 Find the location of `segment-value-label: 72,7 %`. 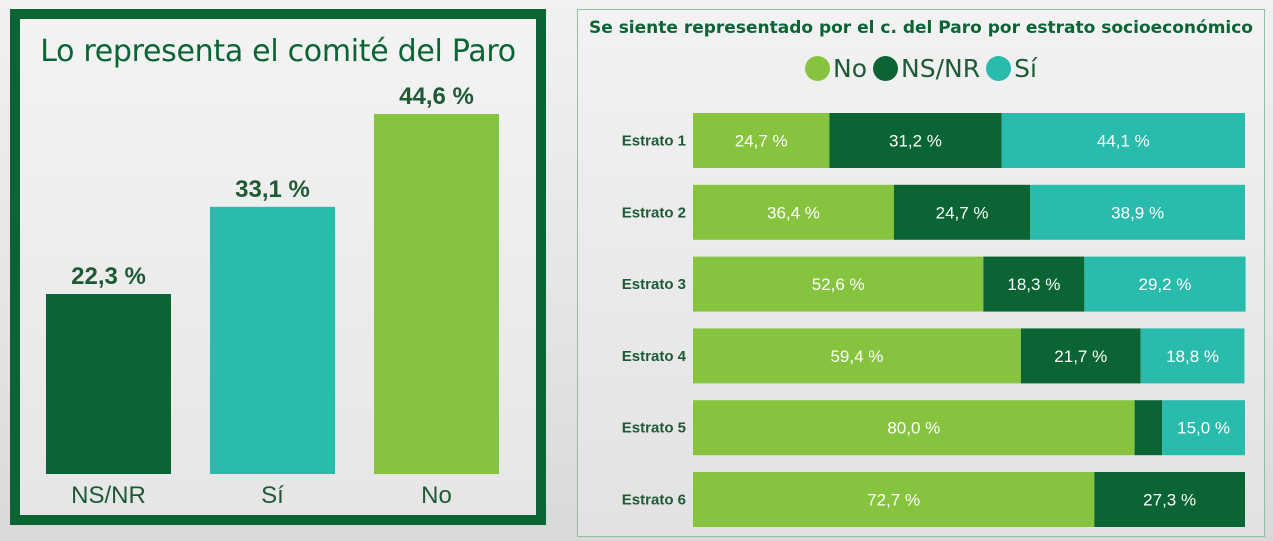

segment-value-label: 72,7 % is located at coordinates (893, 500).